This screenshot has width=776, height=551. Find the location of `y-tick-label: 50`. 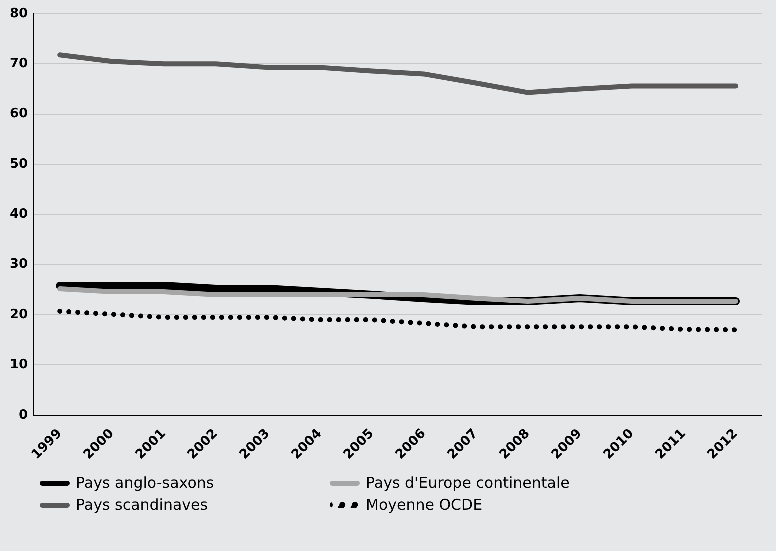

y-tick-label: 50 is located at coordinates (19, 164).